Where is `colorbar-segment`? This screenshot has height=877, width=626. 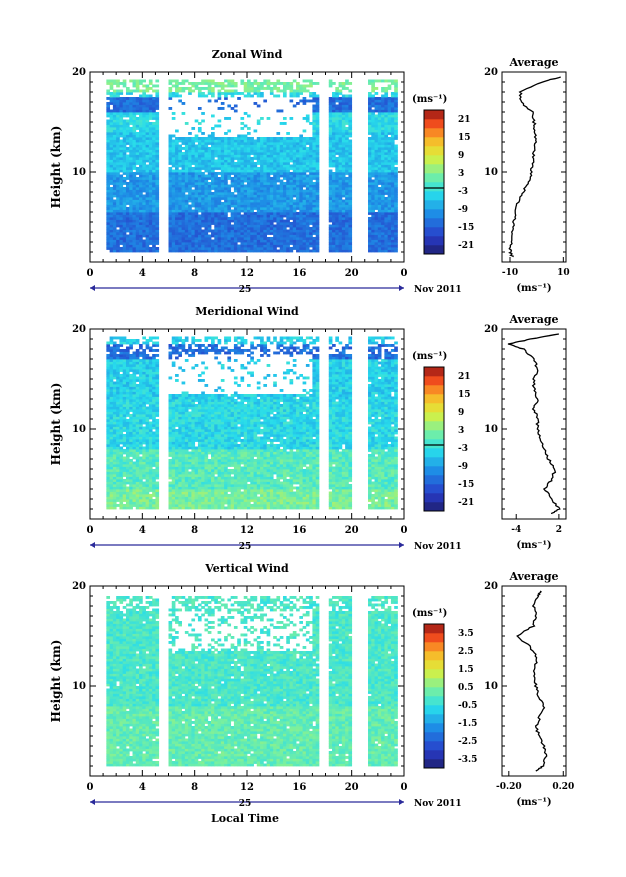
colorbar-segment is located at coordinates (434, 240).